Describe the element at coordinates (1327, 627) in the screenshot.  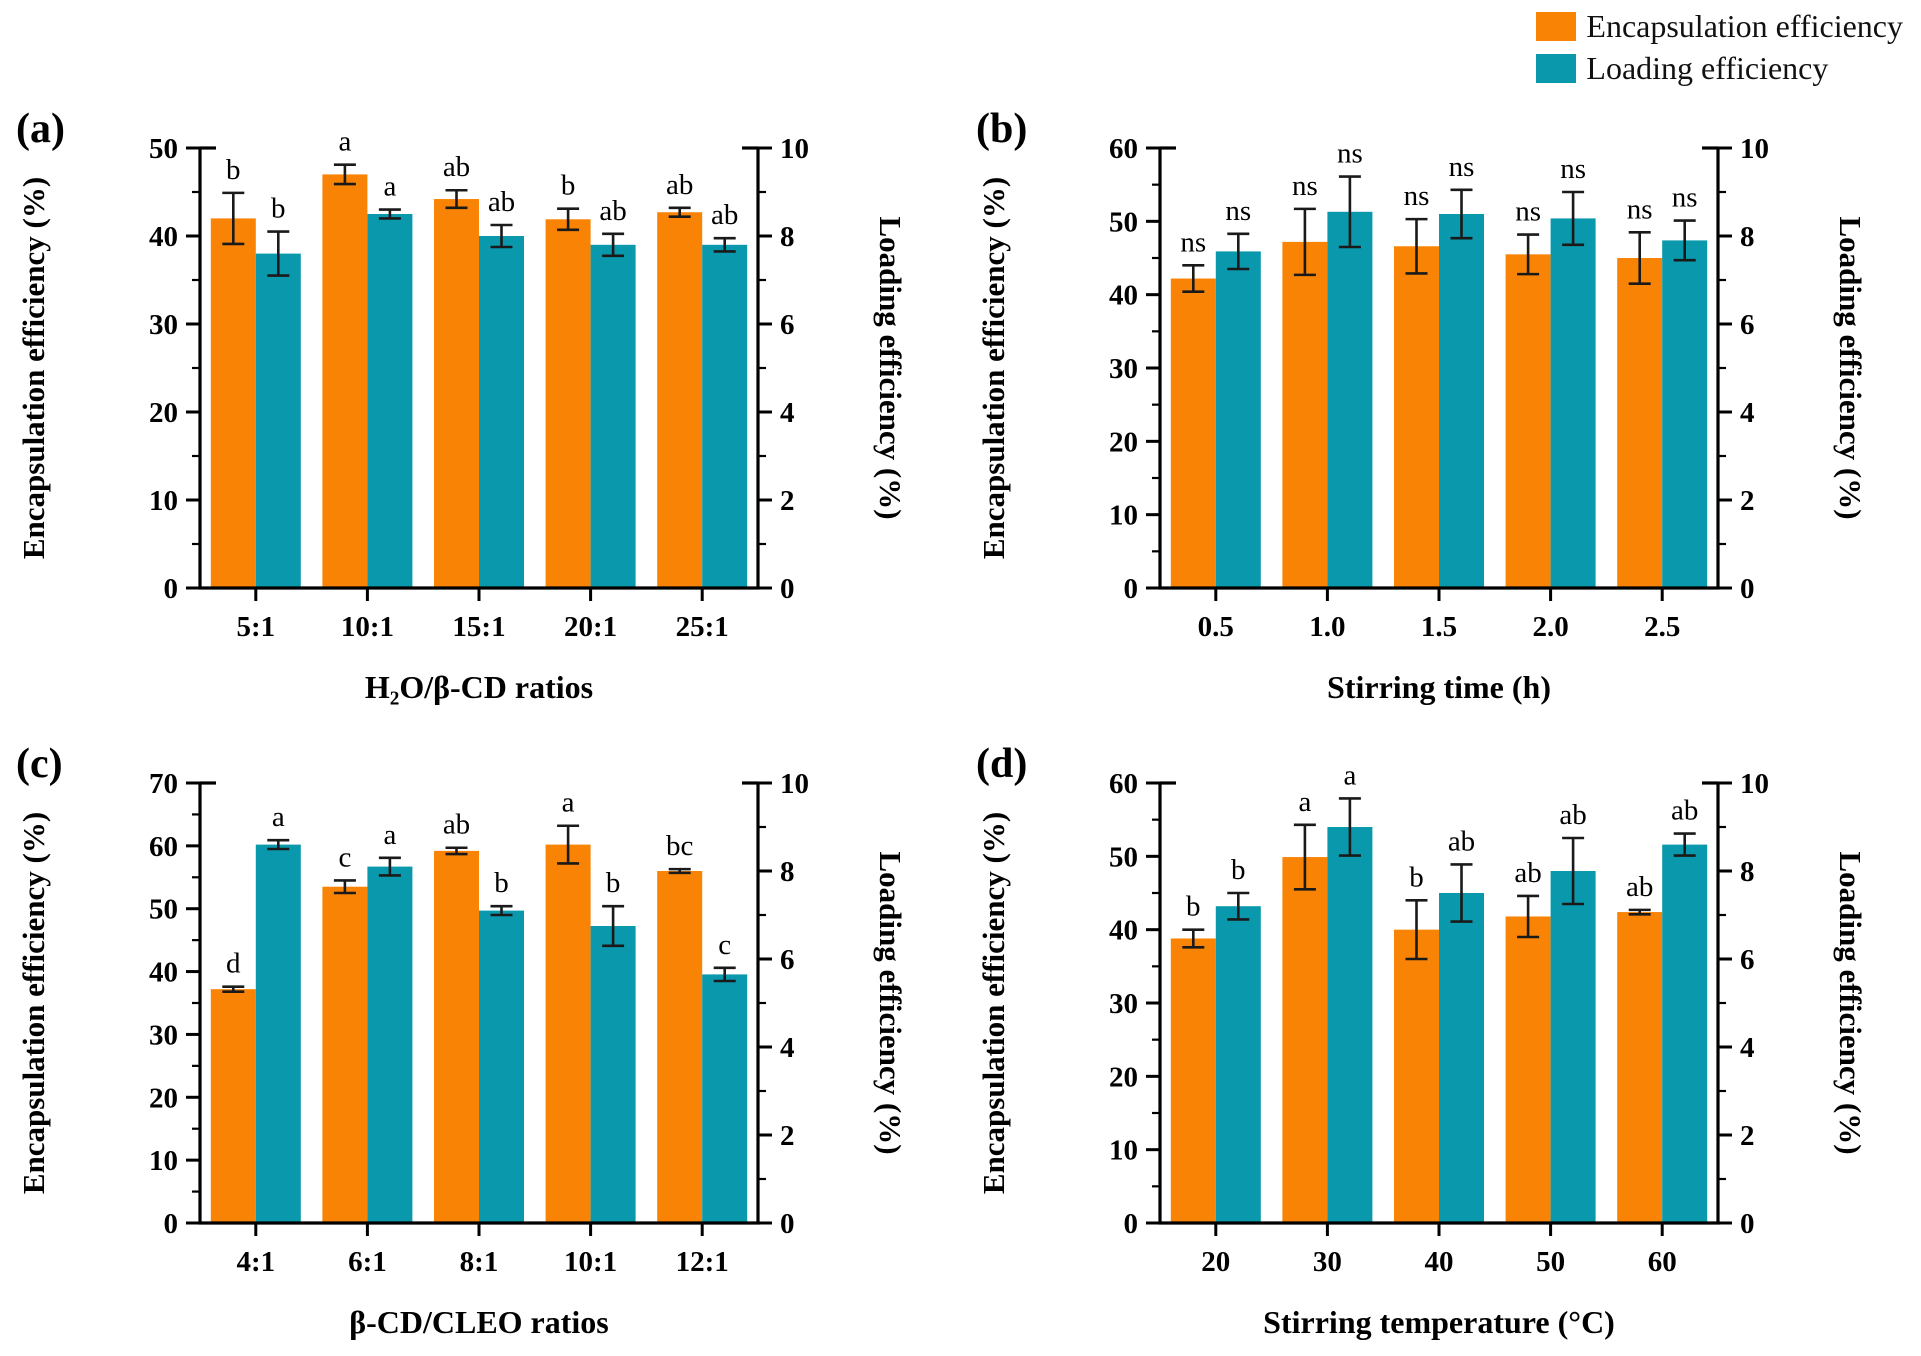
I see `x-axis-tick-label: 1.0` at that location.